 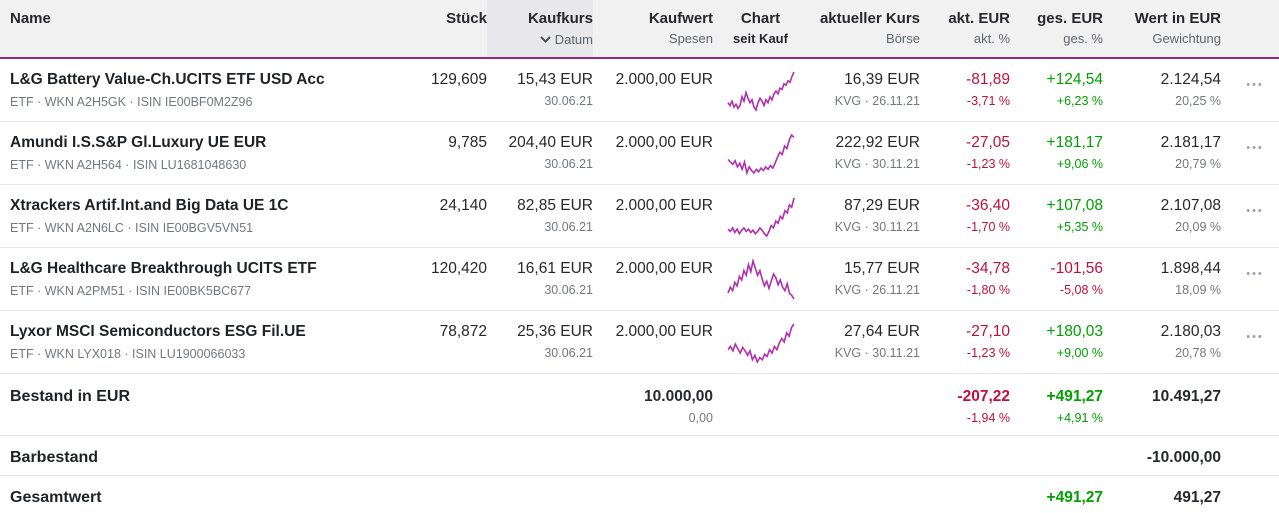 I want to click on column-header-kaufkurs-sorted: Kaufkurs Datum, so click(x=540, y=28).